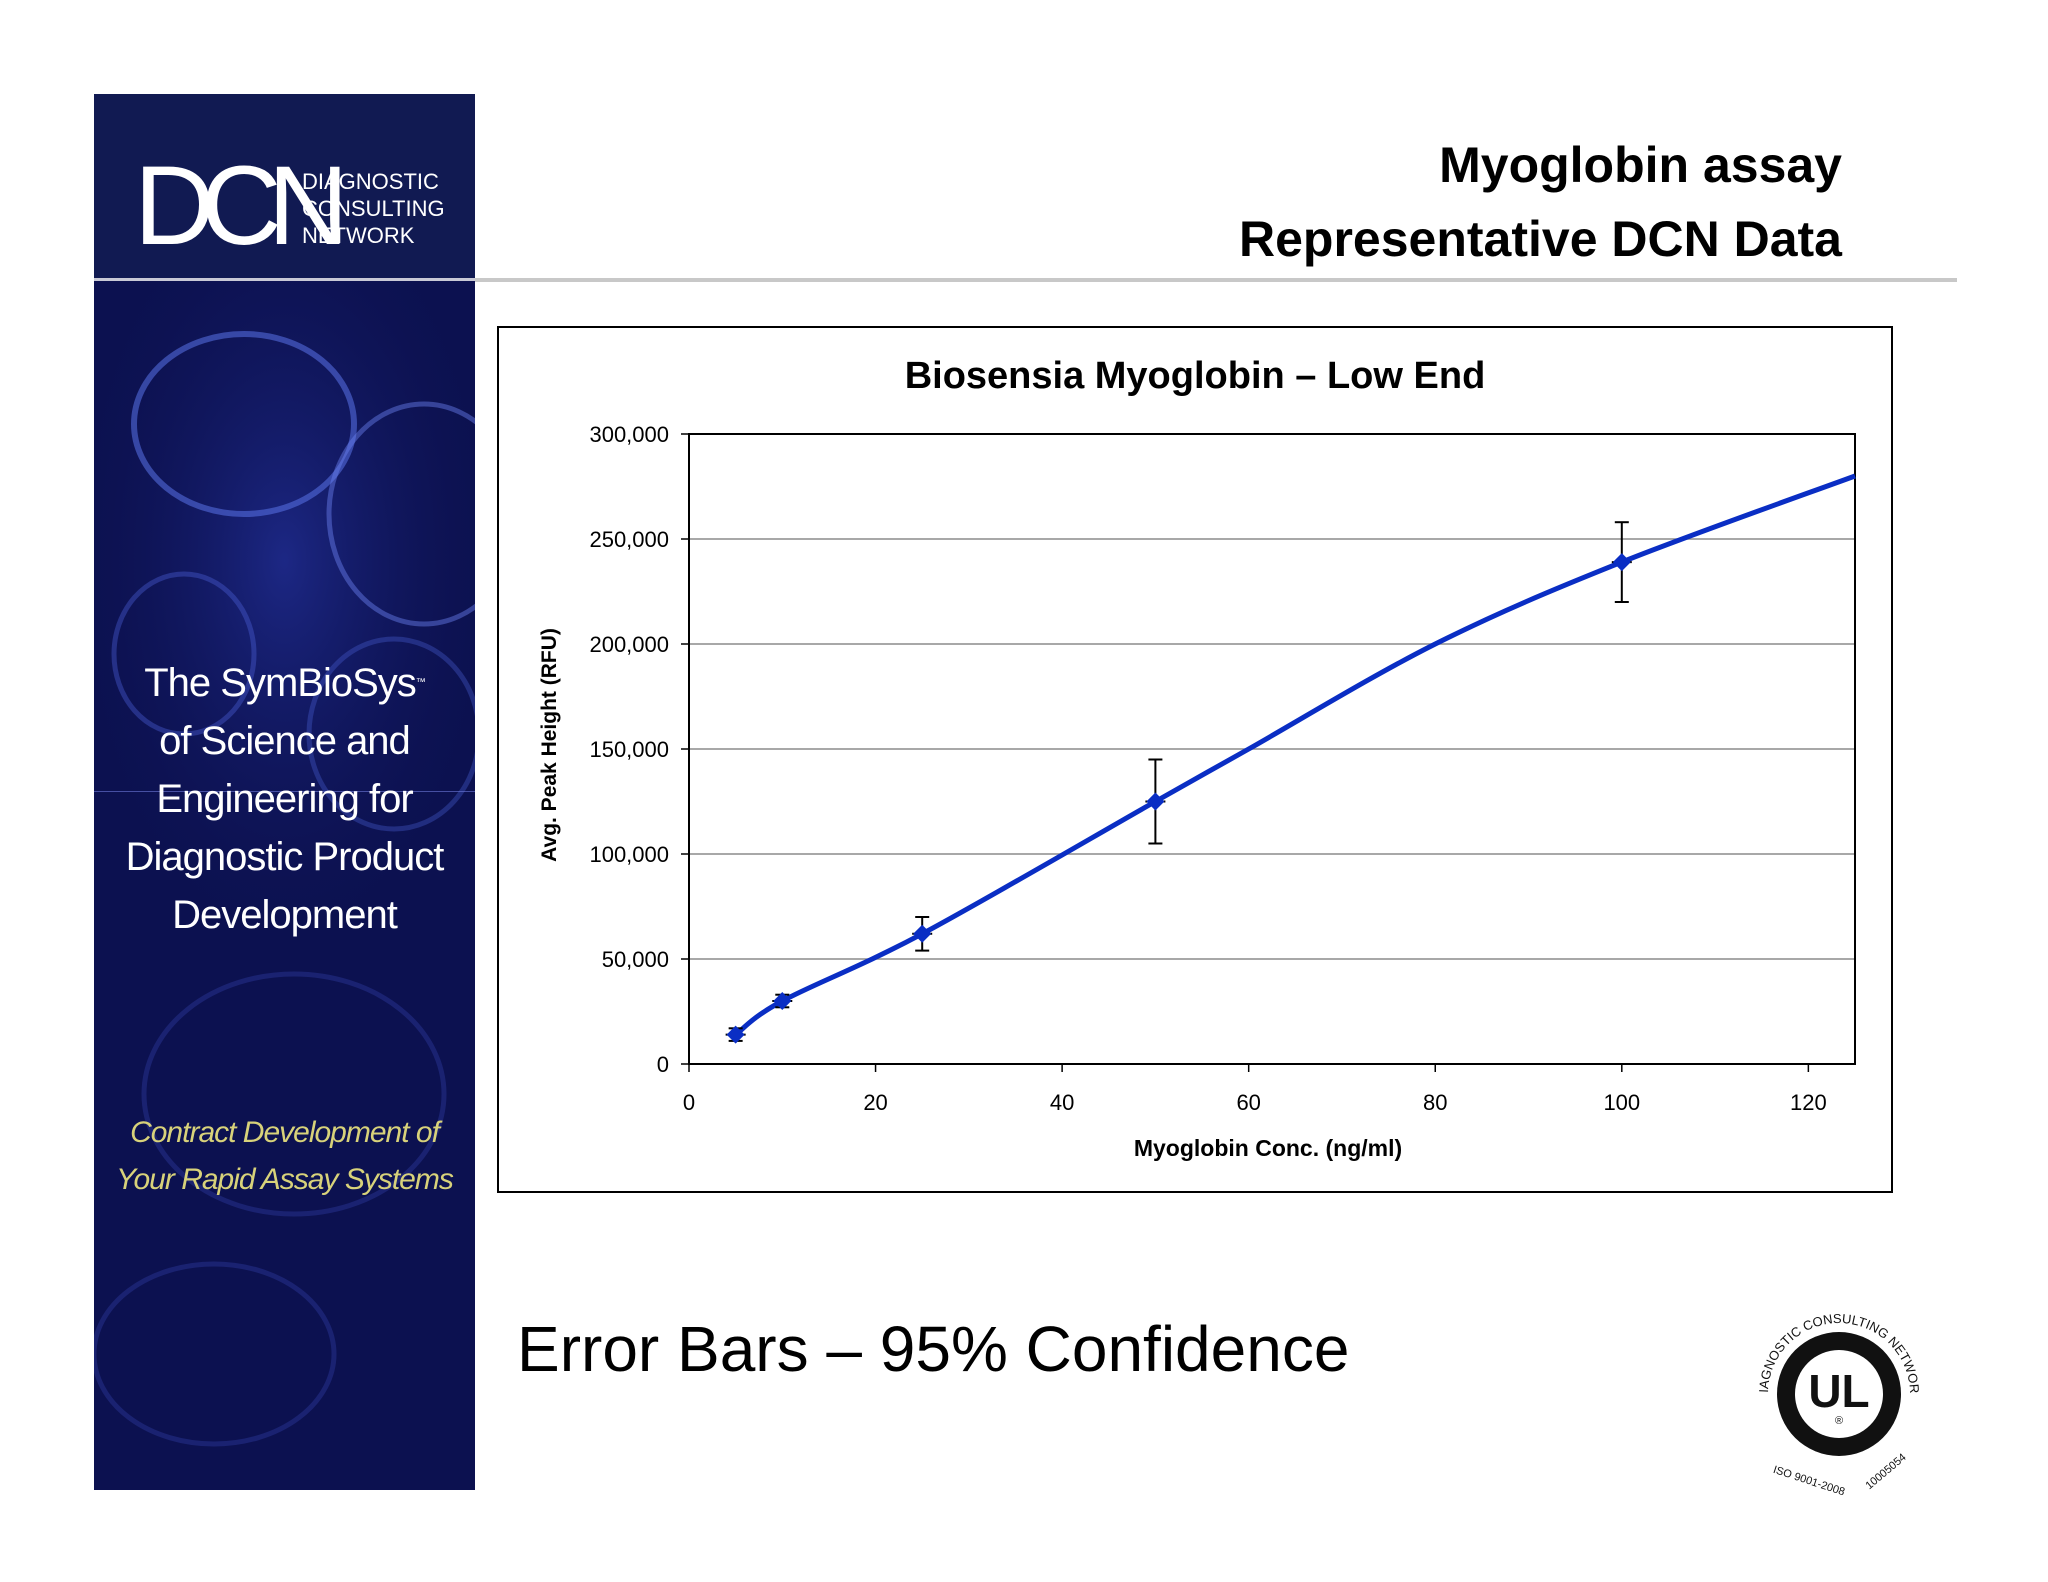 The image size is (2048, 1582). I want to click on y-tick-label: 0, so click(663, 1064).